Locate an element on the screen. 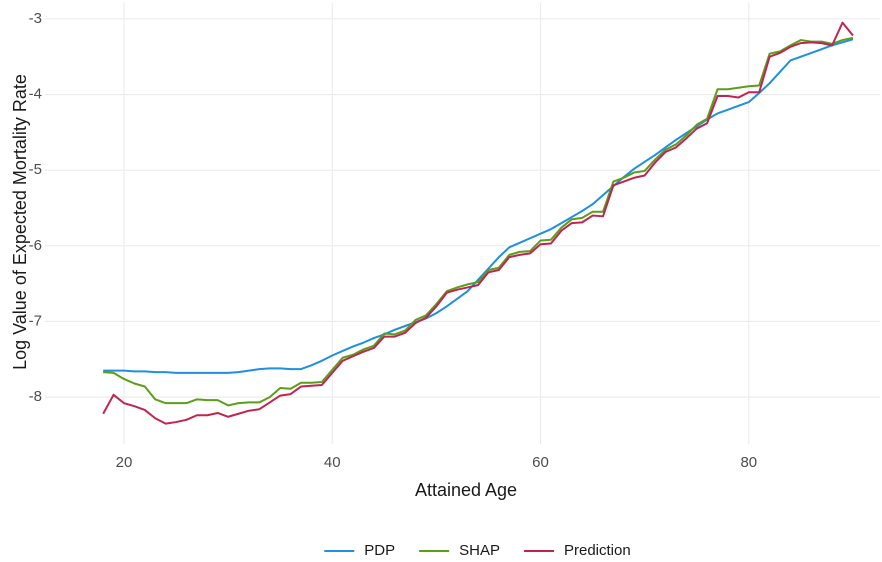  legend-label: SHAP is located at coordinates (479, 550).